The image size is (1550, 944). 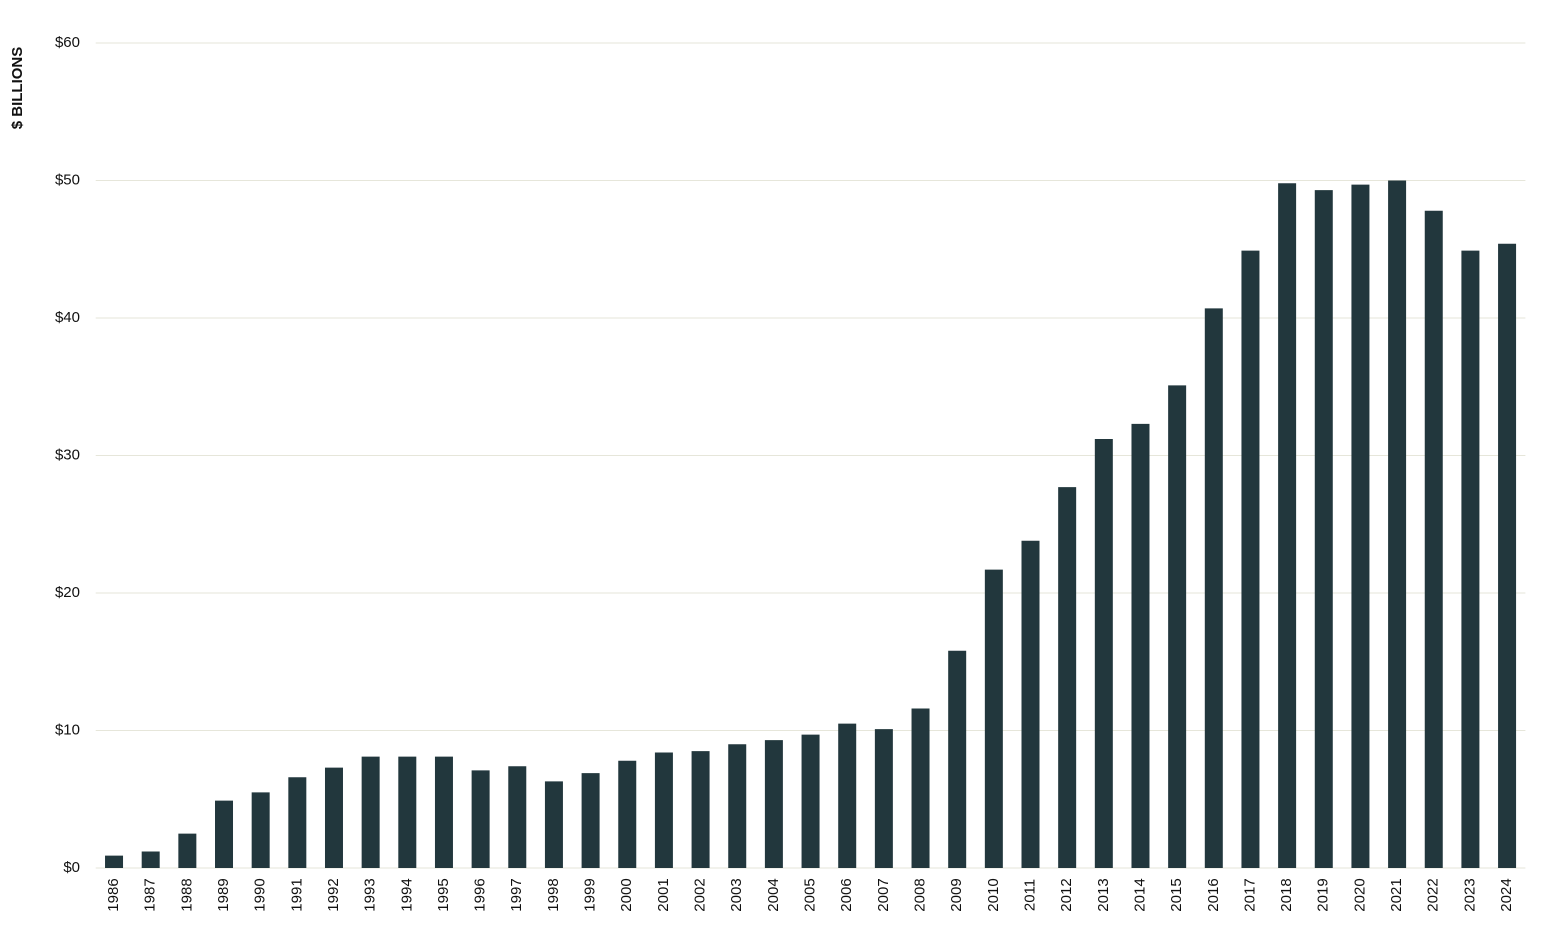 I want to click on x-tick-label: 2021, so click(x=1396, y=894).